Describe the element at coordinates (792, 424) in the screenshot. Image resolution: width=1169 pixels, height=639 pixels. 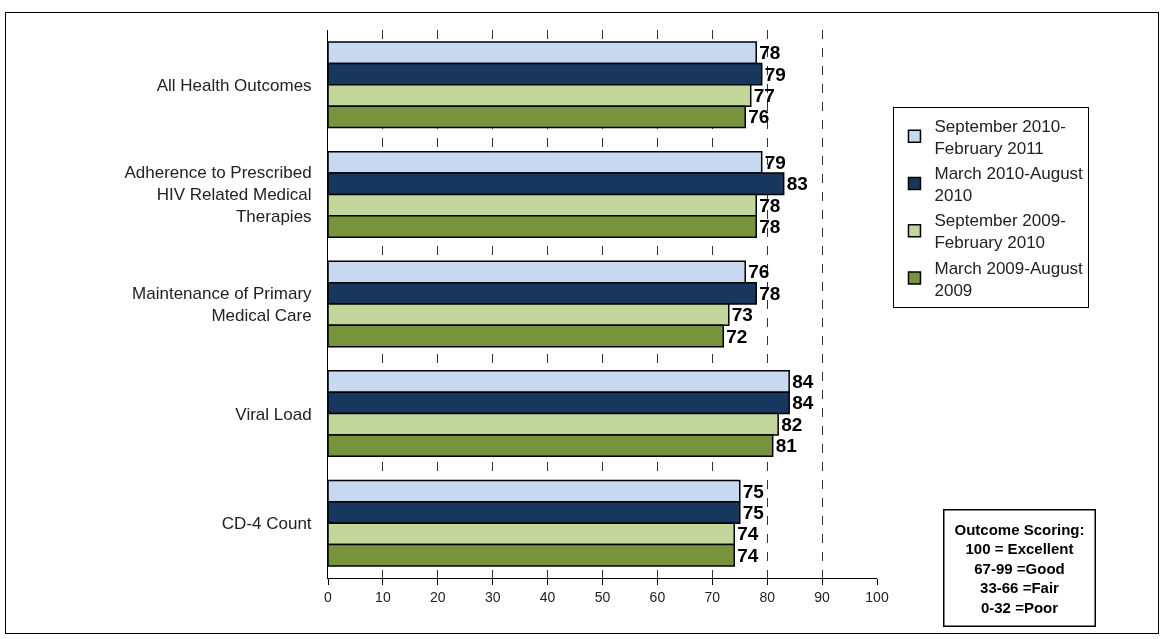
I see `data-label: 82` at that location.